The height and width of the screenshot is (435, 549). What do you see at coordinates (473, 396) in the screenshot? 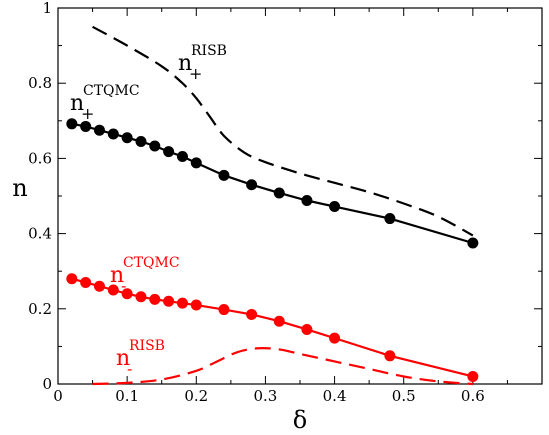
I see `x-tick-label: 0.6` at bounding box center [473, 396].